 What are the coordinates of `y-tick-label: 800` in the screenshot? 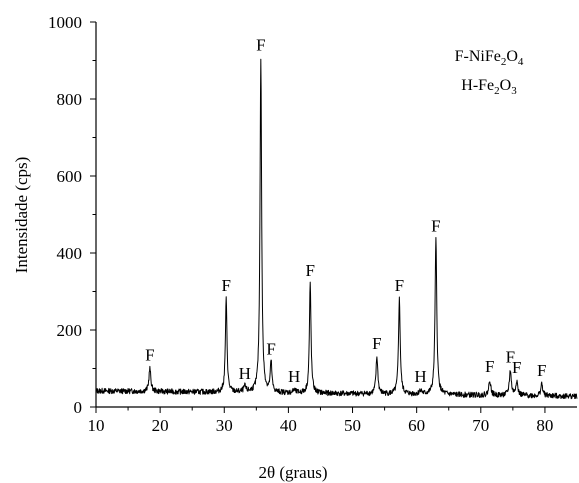 It's located at (70, 99).